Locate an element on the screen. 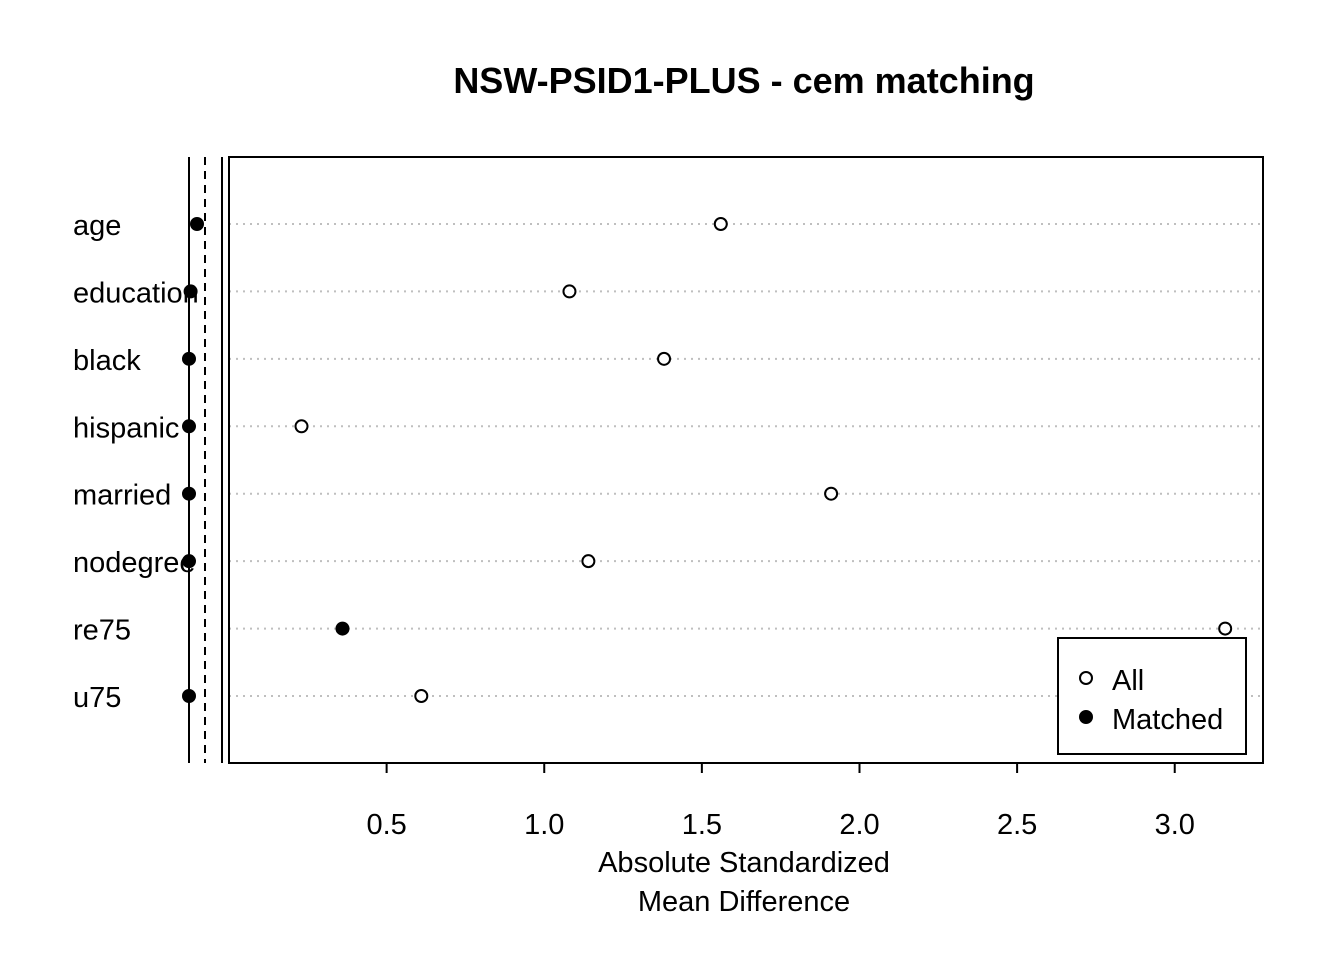 This screenshot has width=1344, height=960. legend-box is located at coordinates (1152, 696).